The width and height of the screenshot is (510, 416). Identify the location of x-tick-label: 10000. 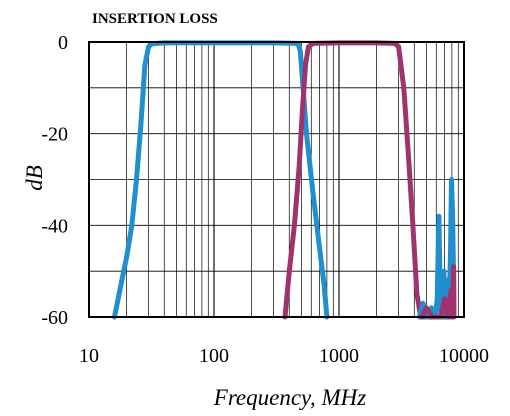
(464, 356).